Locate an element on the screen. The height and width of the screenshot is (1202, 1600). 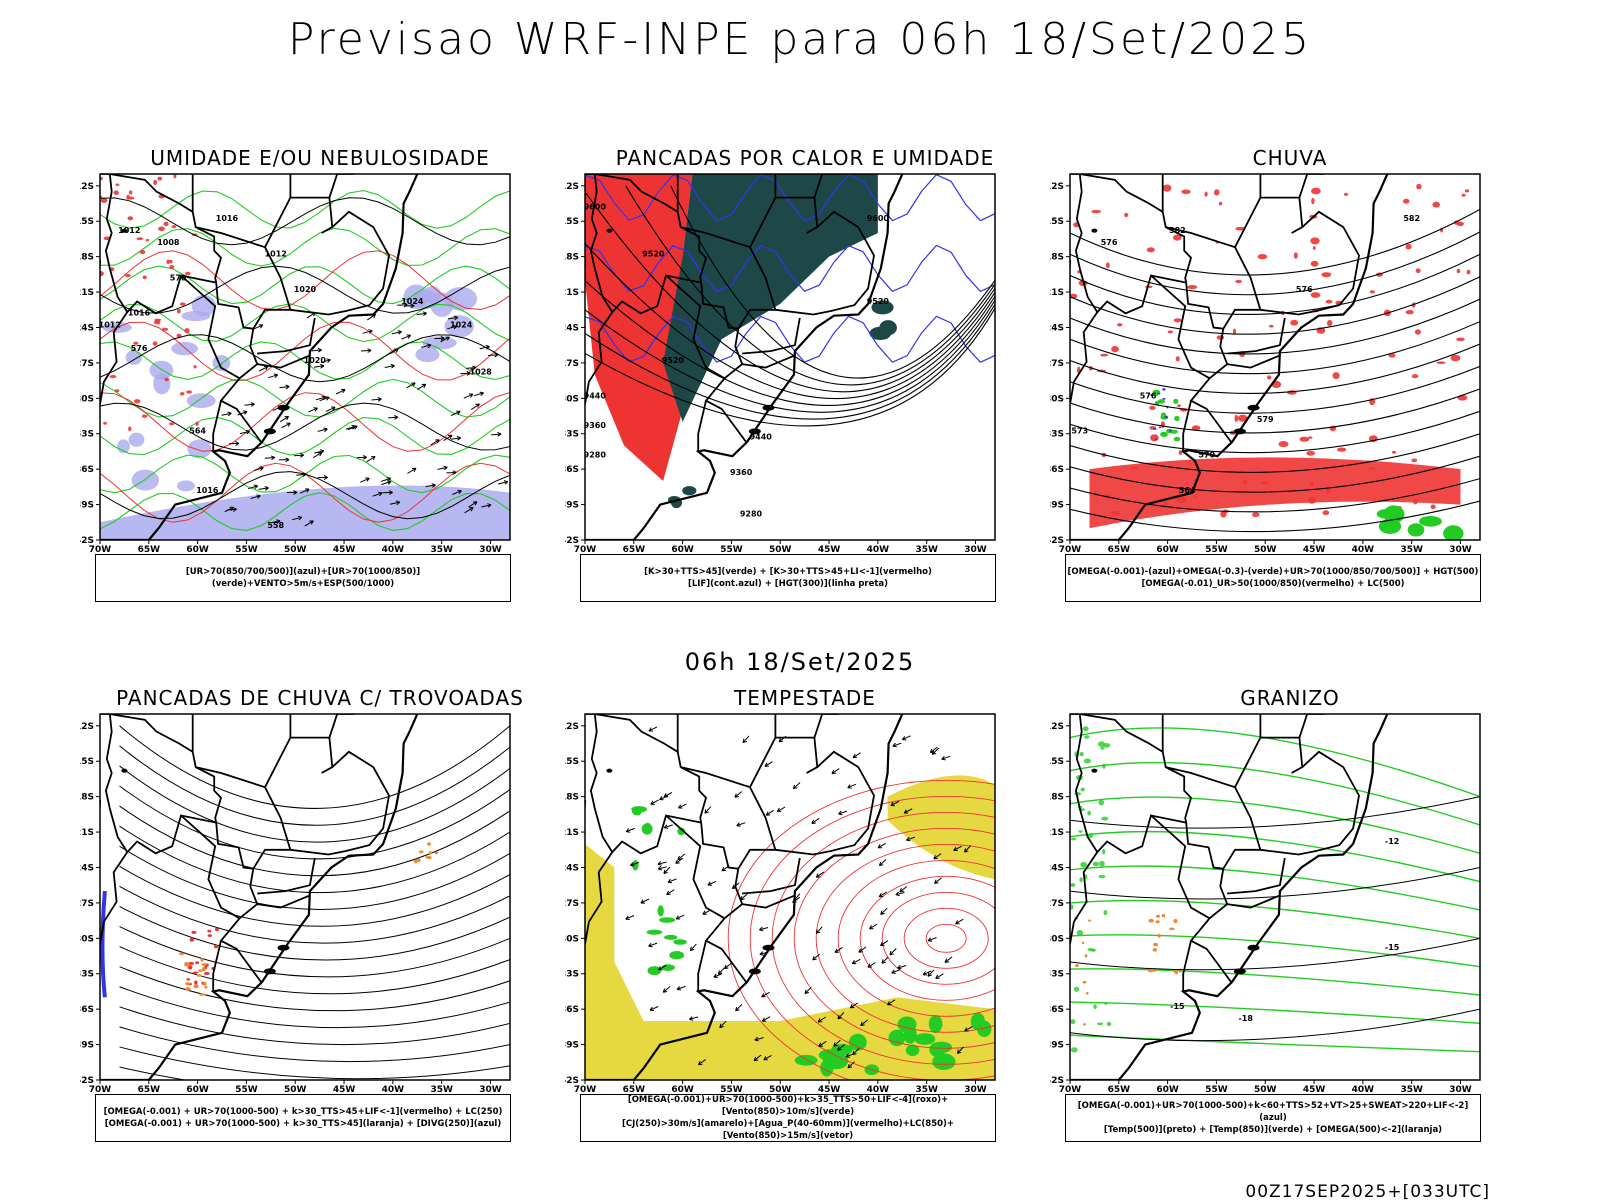
contour-label: -12 is located at coordinates (1392, 841).